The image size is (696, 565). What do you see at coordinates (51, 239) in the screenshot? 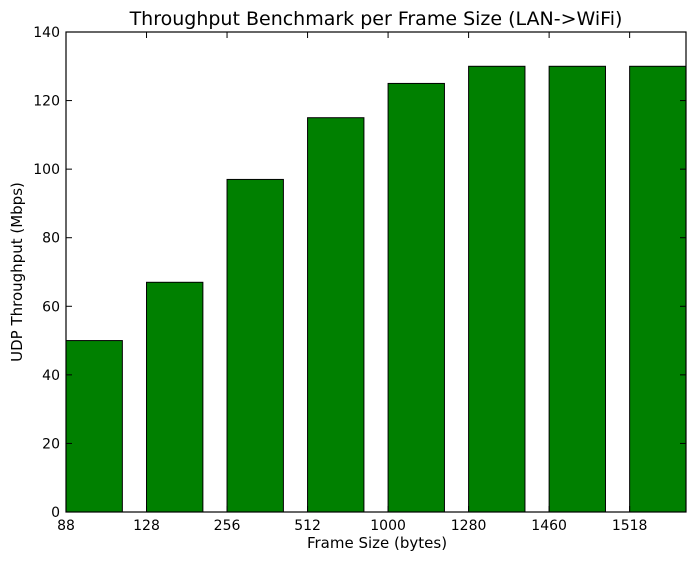
I see `y-tick-label: 80` at bounding box center [51, 239].